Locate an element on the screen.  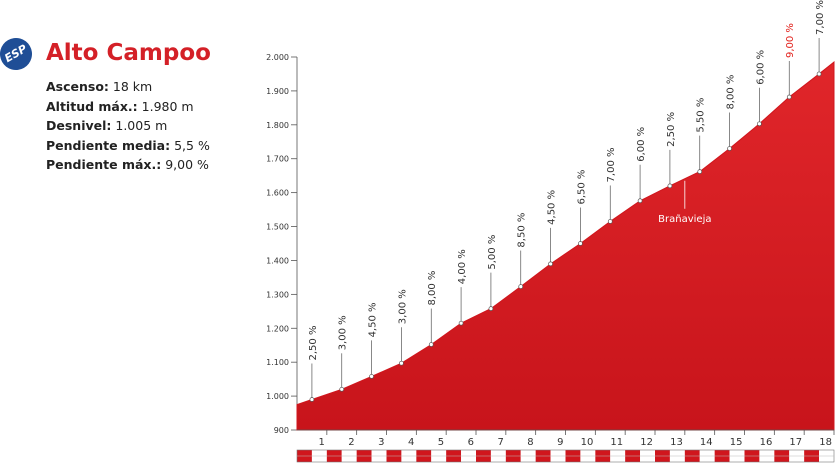
y-tick-label: 900 is located at coordinates (281, 430).